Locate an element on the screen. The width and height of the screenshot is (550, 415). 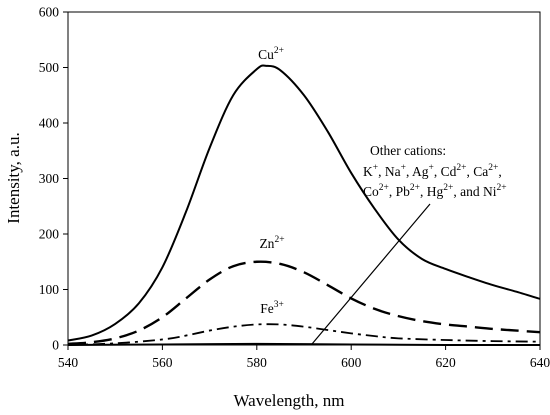
x-tick-label: 620 is located at coordinates (445, 362).